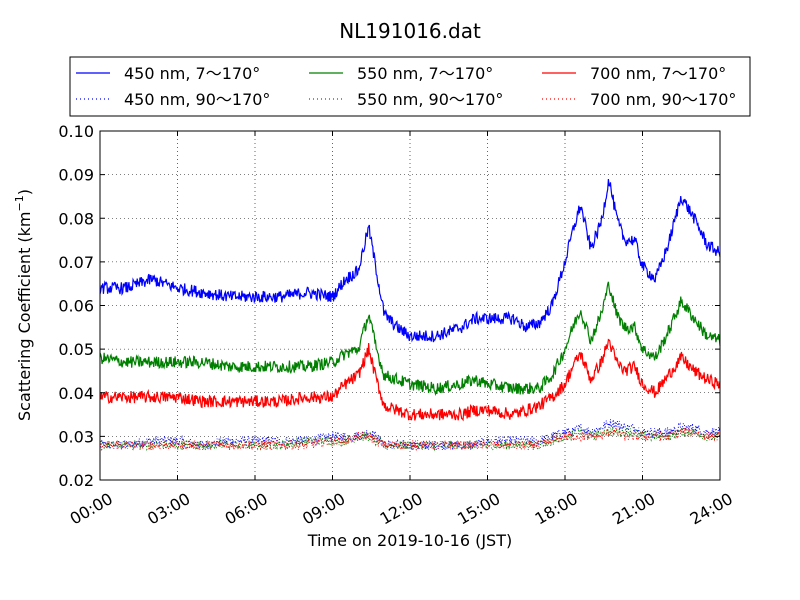  Describe the element at coordinates (76, 131) in the screenshot. I see `y-tick-label: 0.10` at that location.